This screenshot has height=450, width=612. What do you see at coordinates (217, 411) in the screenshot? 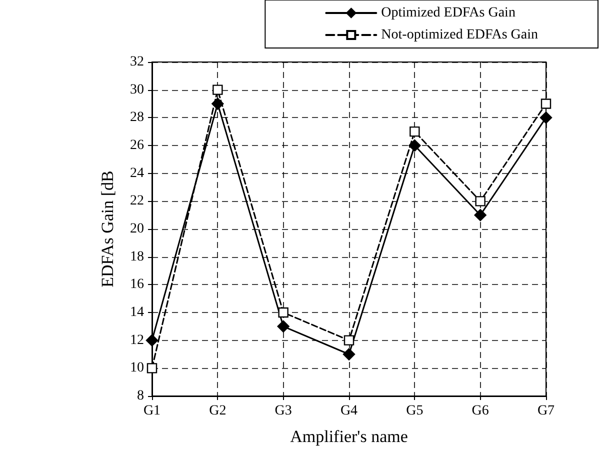
I see `x-tick-label: G2` at bounding box center [217, 411].